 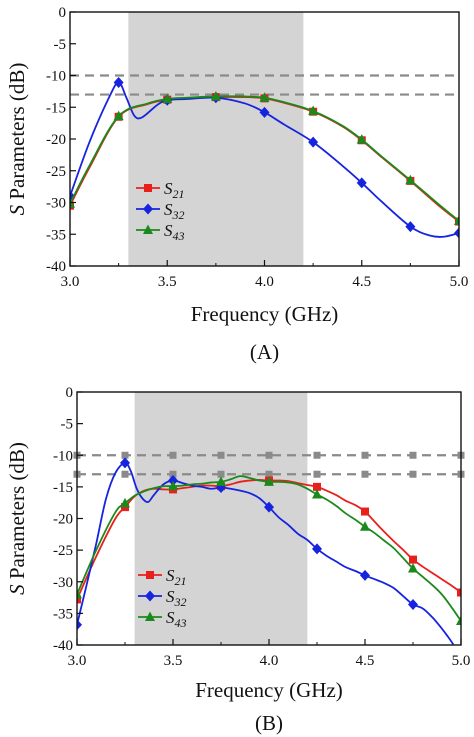 What do you see at coordinates (63, 456) in the screenshot?
I see `chart-b-y-tick-label-2: -10` at bounding box center [63, 456].